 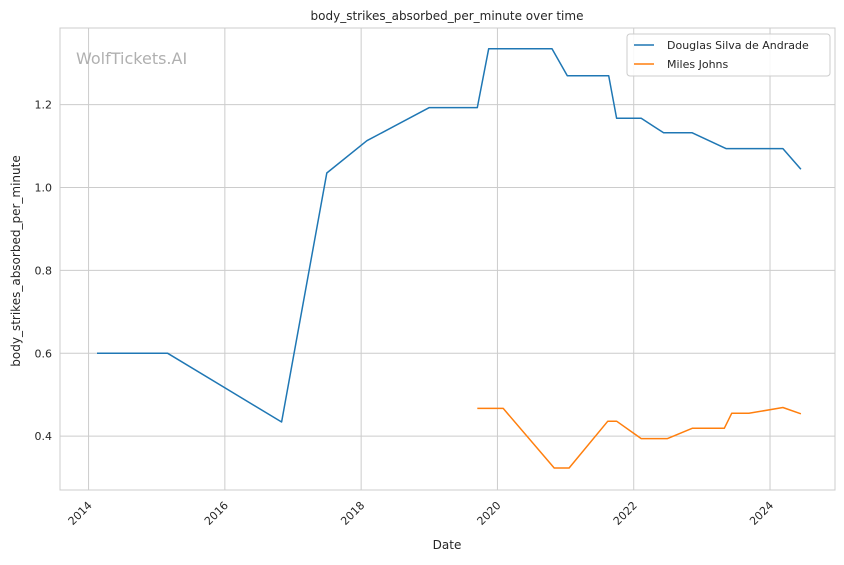 I want to click on y-axis-label: body_strikes_absorbed_per_minute, so click(x=16, y=260).